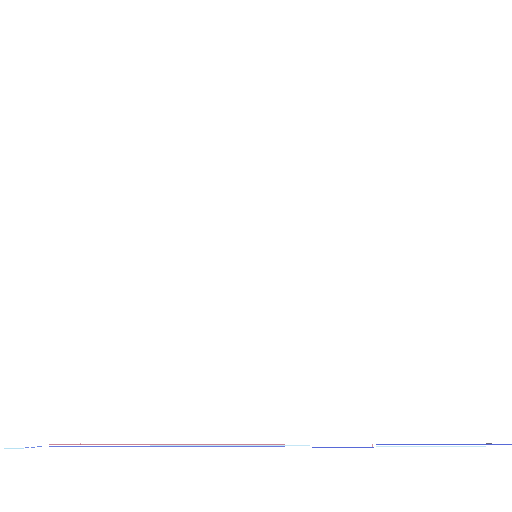 Image resolution: width=512 pixels, height=512 pixels. I want to click on left-blue-line, so click(167, 446).